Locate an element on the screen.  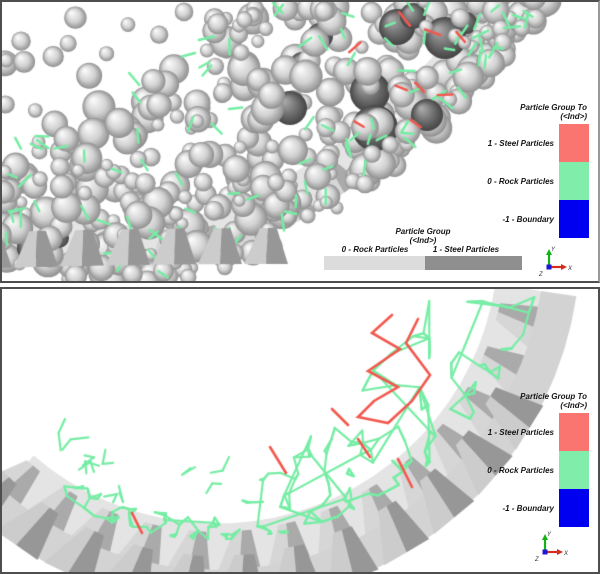
colorbar-seg-rock is located at coordinates (374, 263).